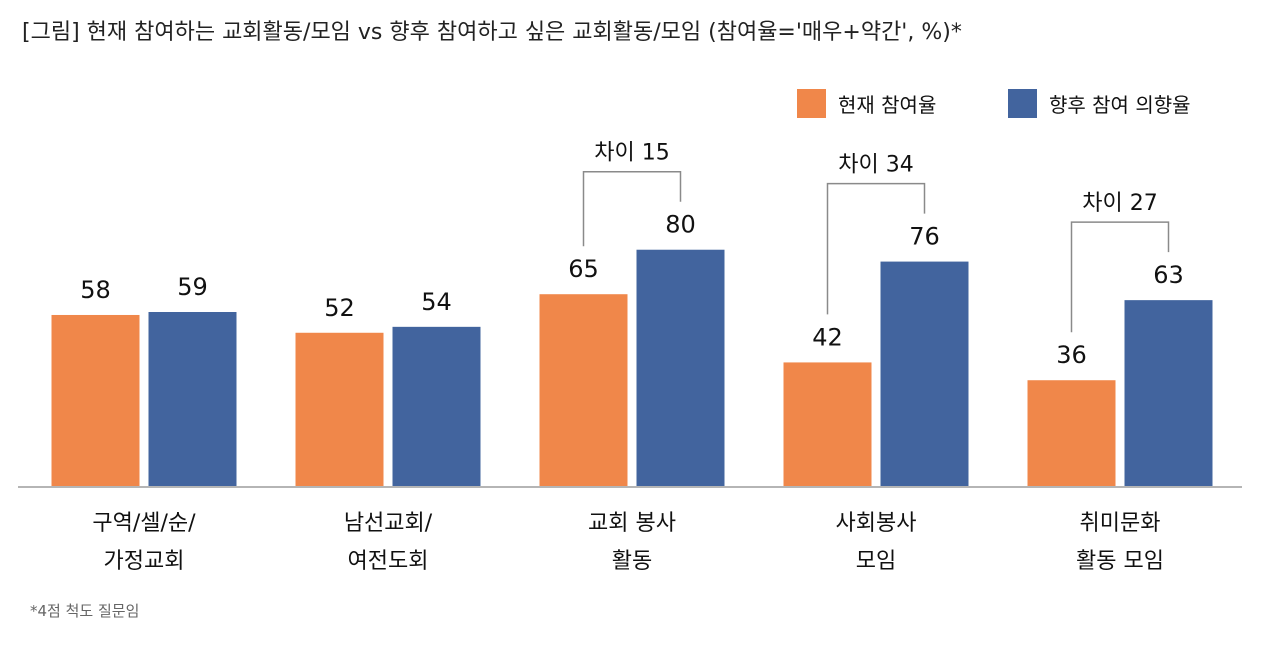 The width and height of the screenshot is (1266, 648). What do you see at coordinates (1071, 355) in the screenshot?
I see `value-label-0-4: 36` at bounding box center [1071, 355].